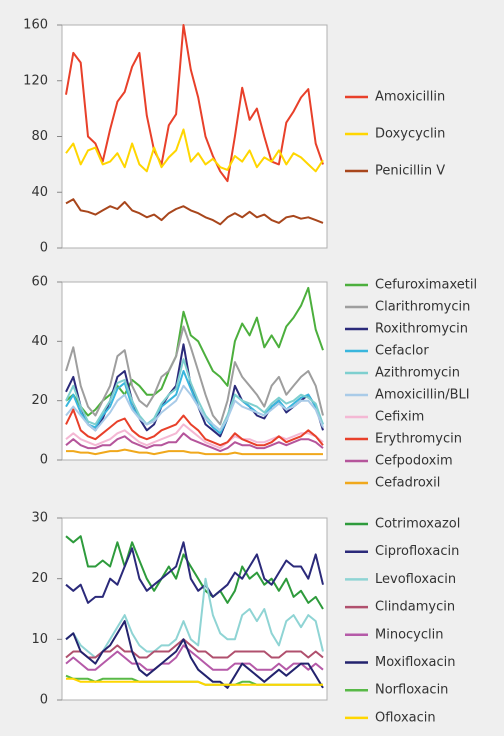  Describe the element at coordinates (35, 25) in the screenshot. I see `y-tick-label: 160` at that location.